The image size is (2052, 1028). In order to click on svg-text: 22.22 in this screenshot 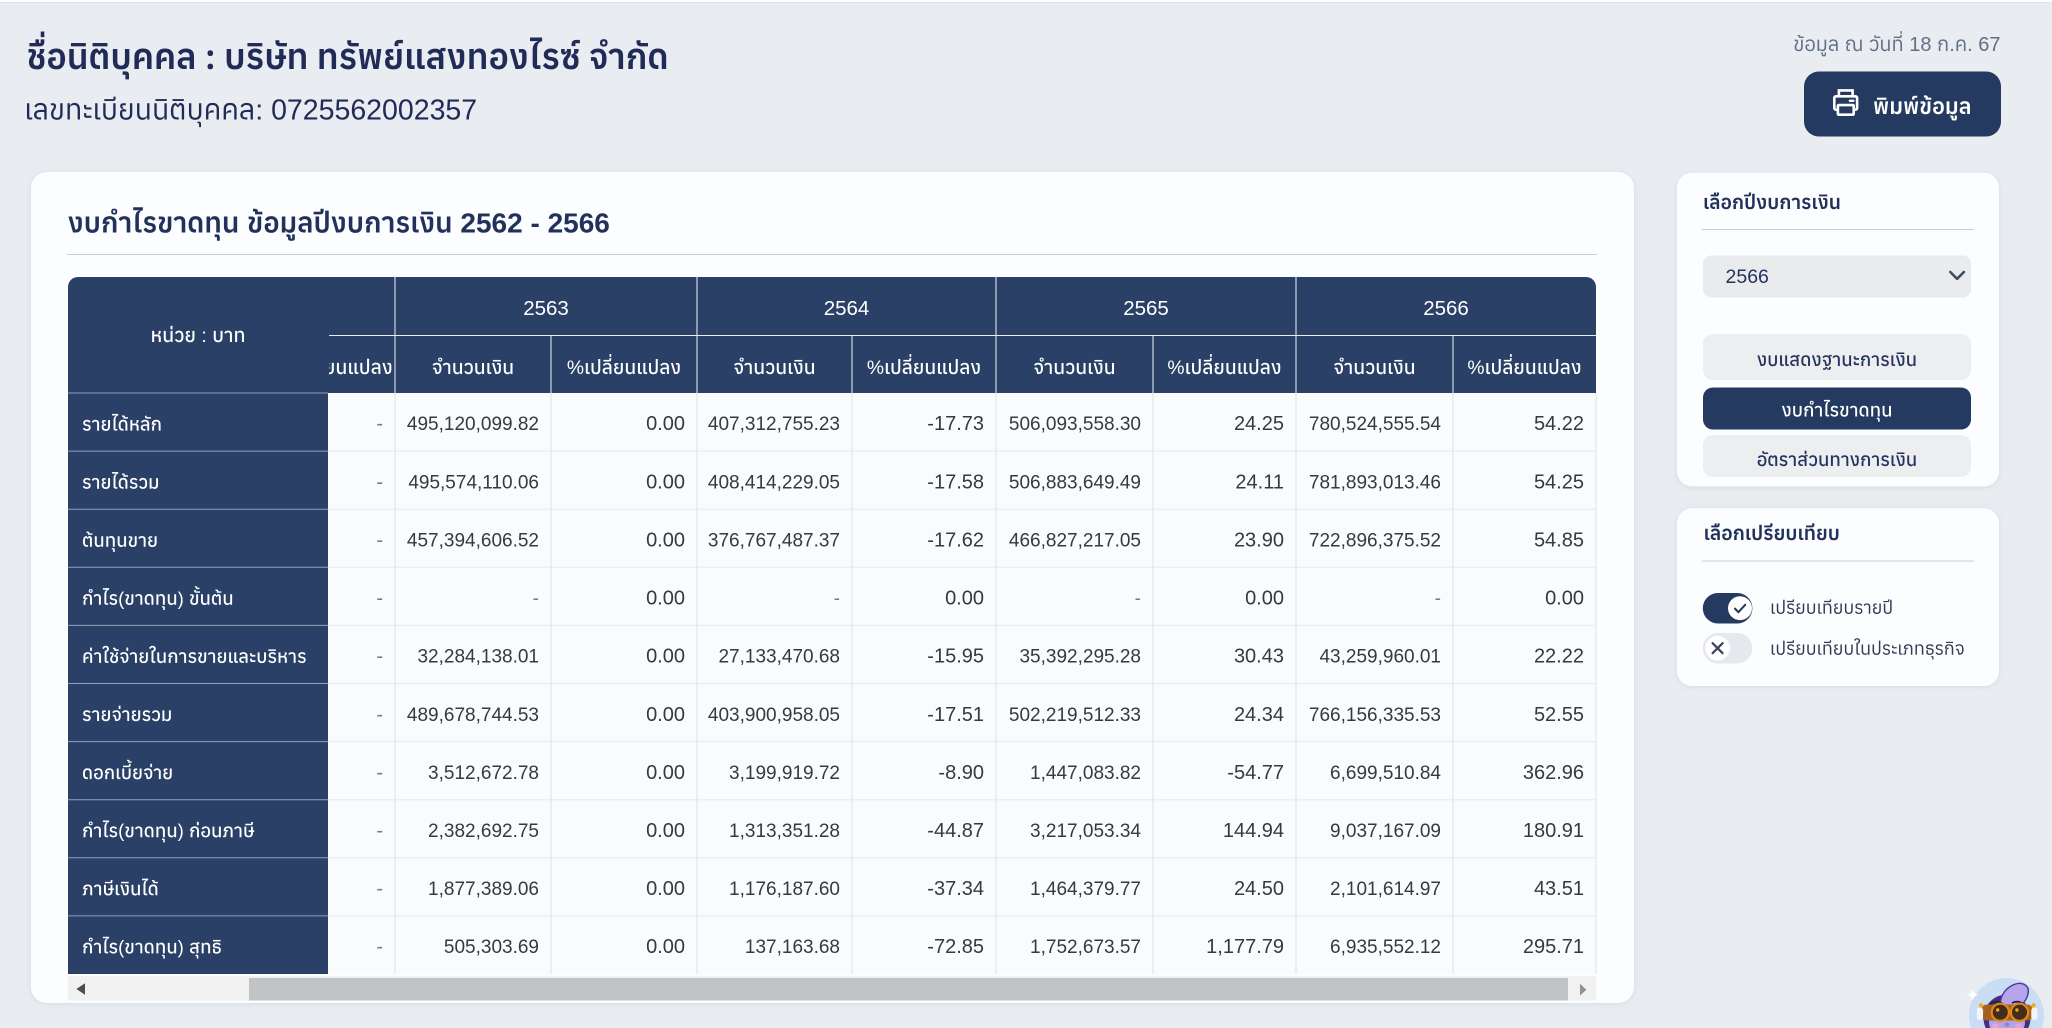, I will do `click(1559, 657)`.